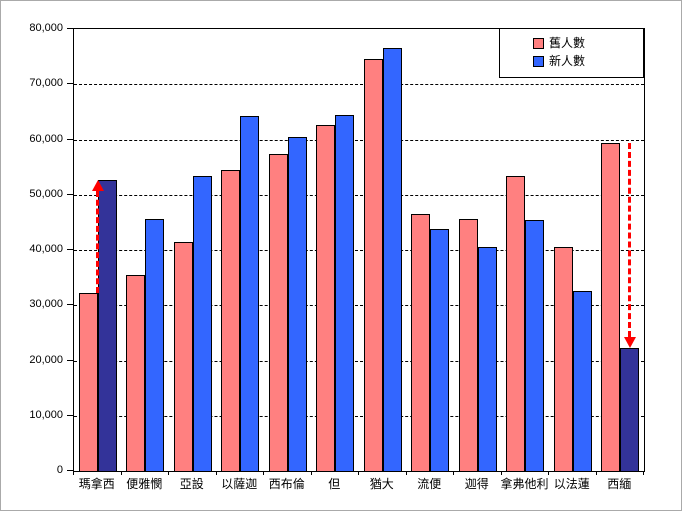  I want to click on y-axis-label: 0, so click(59, 470).